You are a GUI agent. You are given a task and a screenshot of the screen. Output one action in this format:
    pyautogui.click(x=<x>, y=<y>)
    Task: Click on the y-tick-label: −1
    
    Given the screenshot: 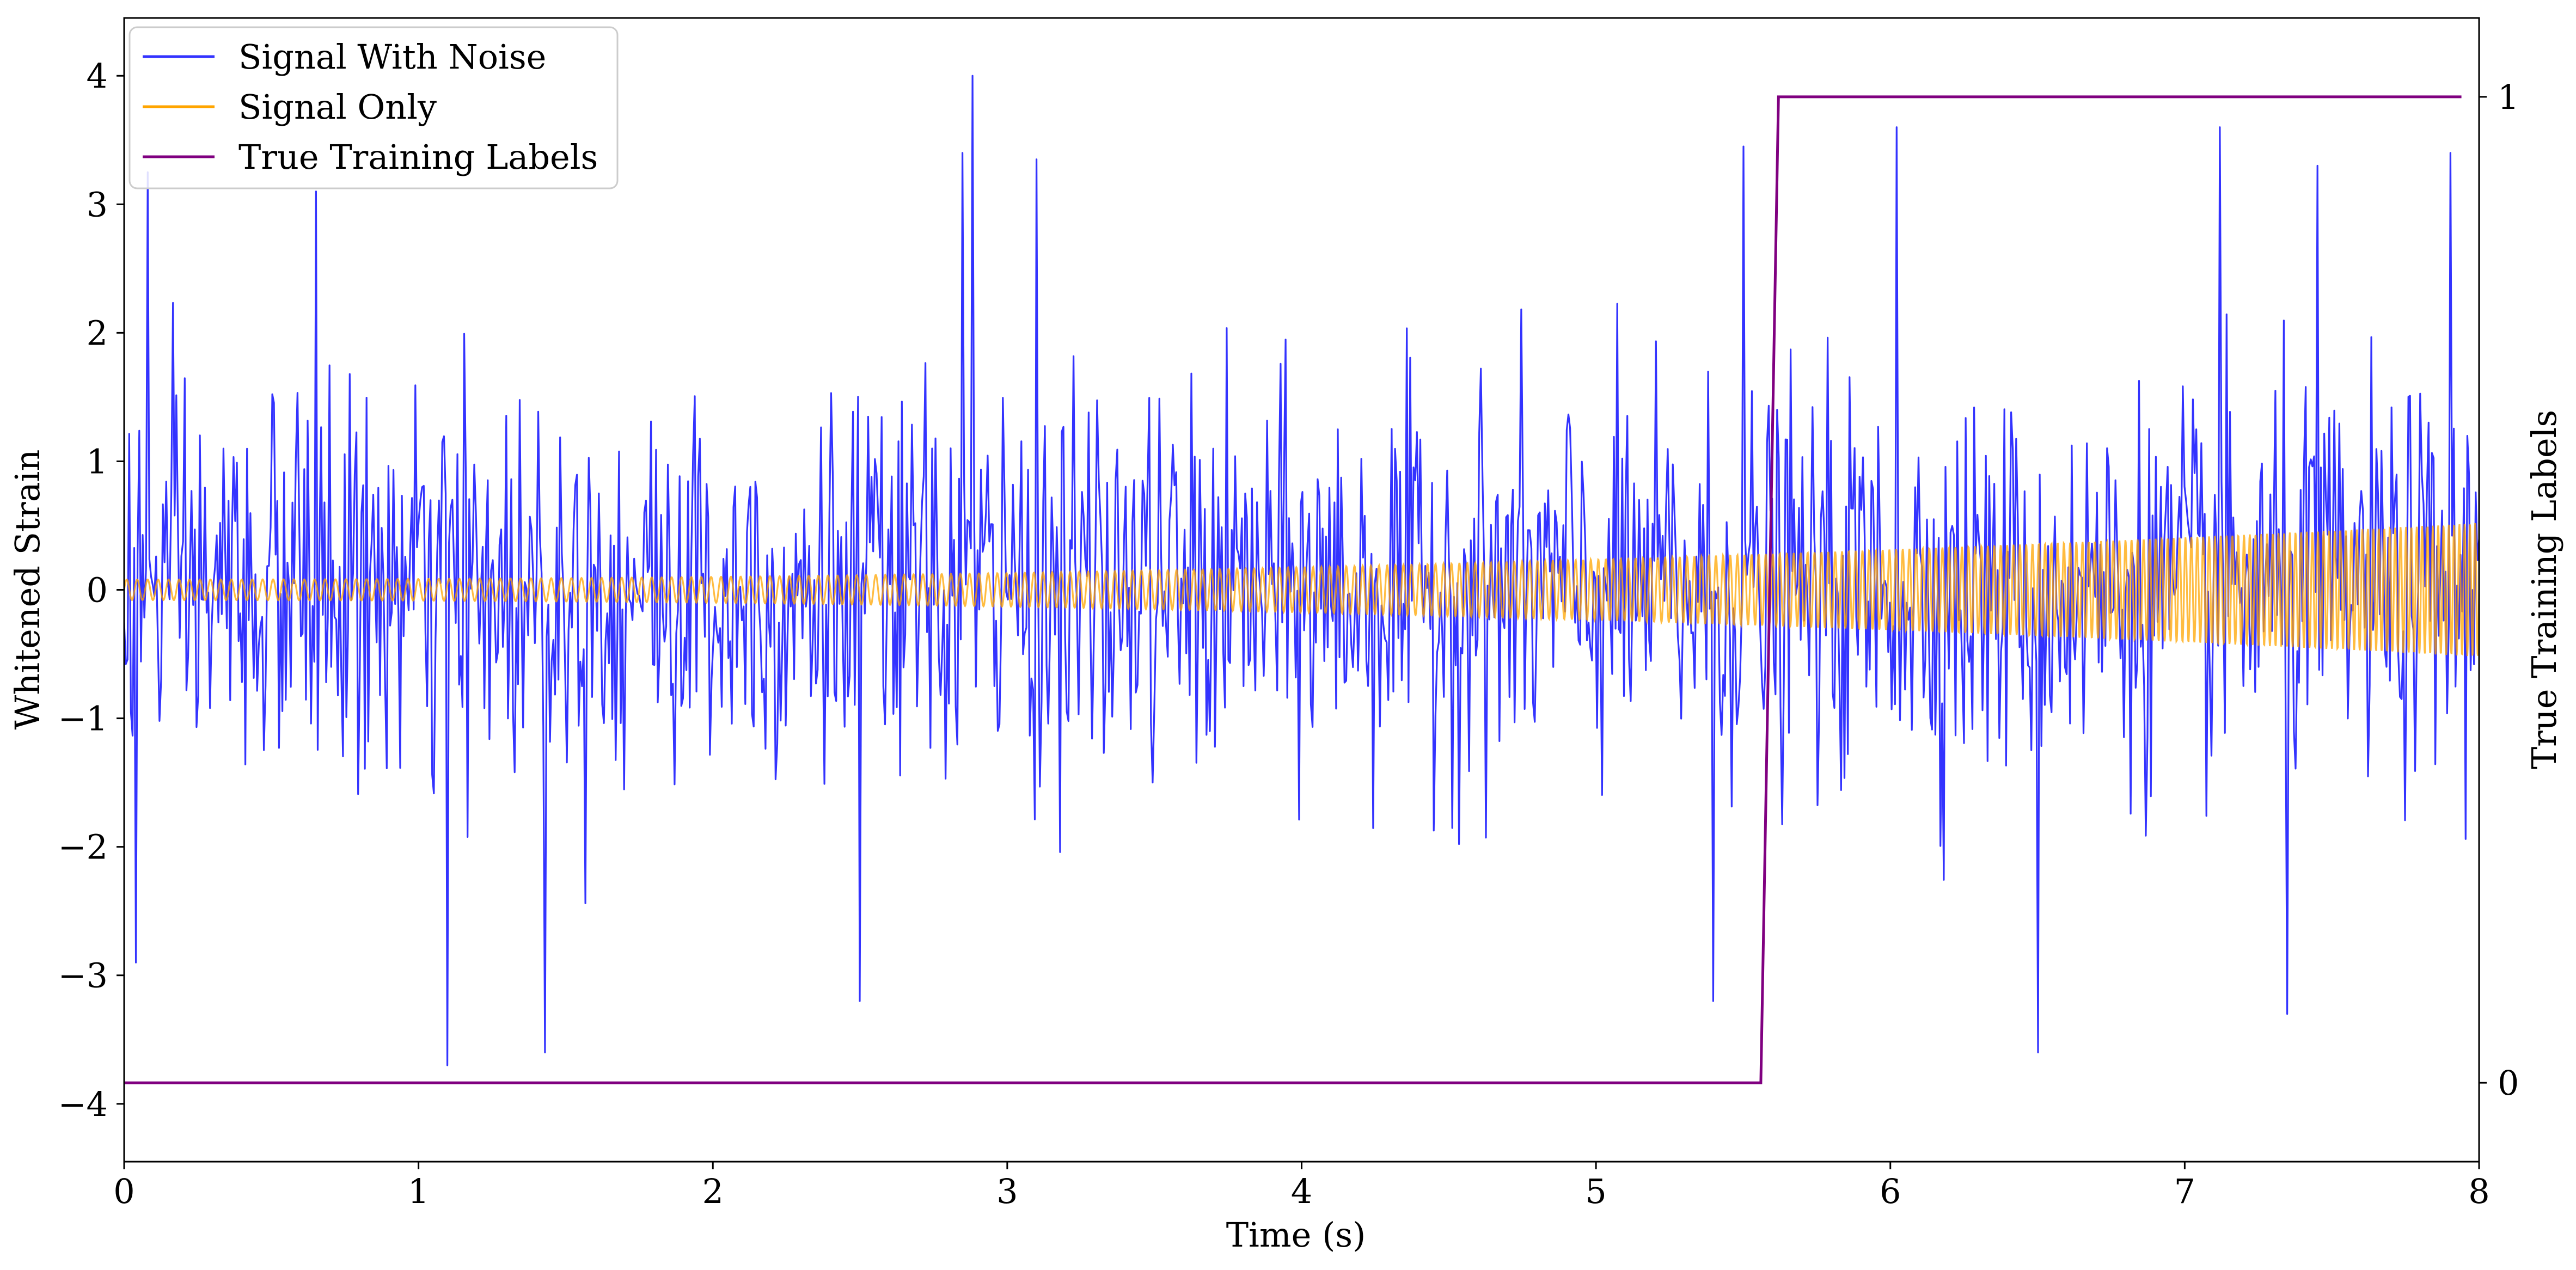 What is the action you would take?
    pyautogui.click(x=83, y=719)
    